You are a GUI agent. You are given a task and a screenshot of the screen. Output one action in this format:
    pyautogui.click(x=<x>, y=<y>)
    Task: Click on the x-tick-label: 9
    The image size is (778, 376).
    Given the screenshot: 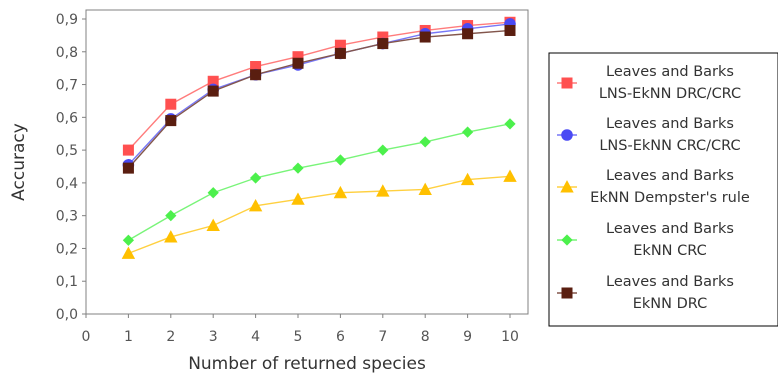 What is the action you would take?
    pyautogui.click(x=467, y=337)
    